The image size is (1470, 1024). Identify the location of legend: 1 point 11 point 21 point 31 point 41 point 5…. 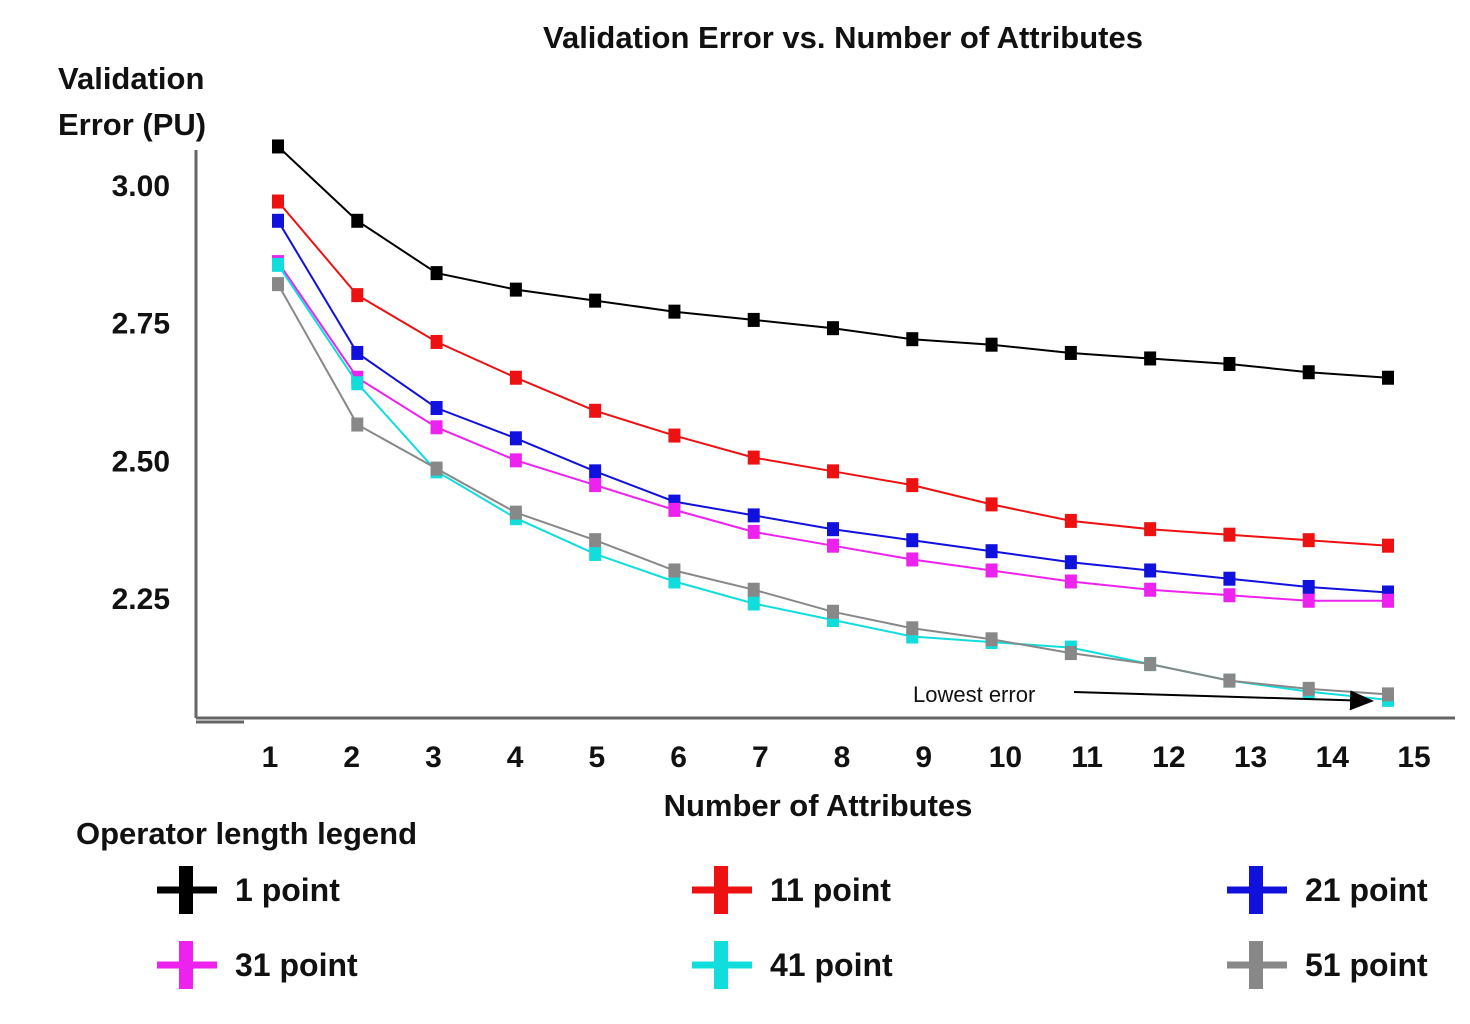
(792, 927).